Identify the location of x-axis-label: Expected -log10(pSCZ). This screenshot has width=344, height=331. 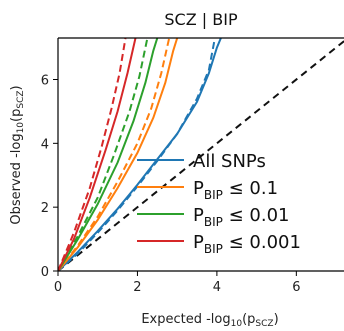
(209, 320).